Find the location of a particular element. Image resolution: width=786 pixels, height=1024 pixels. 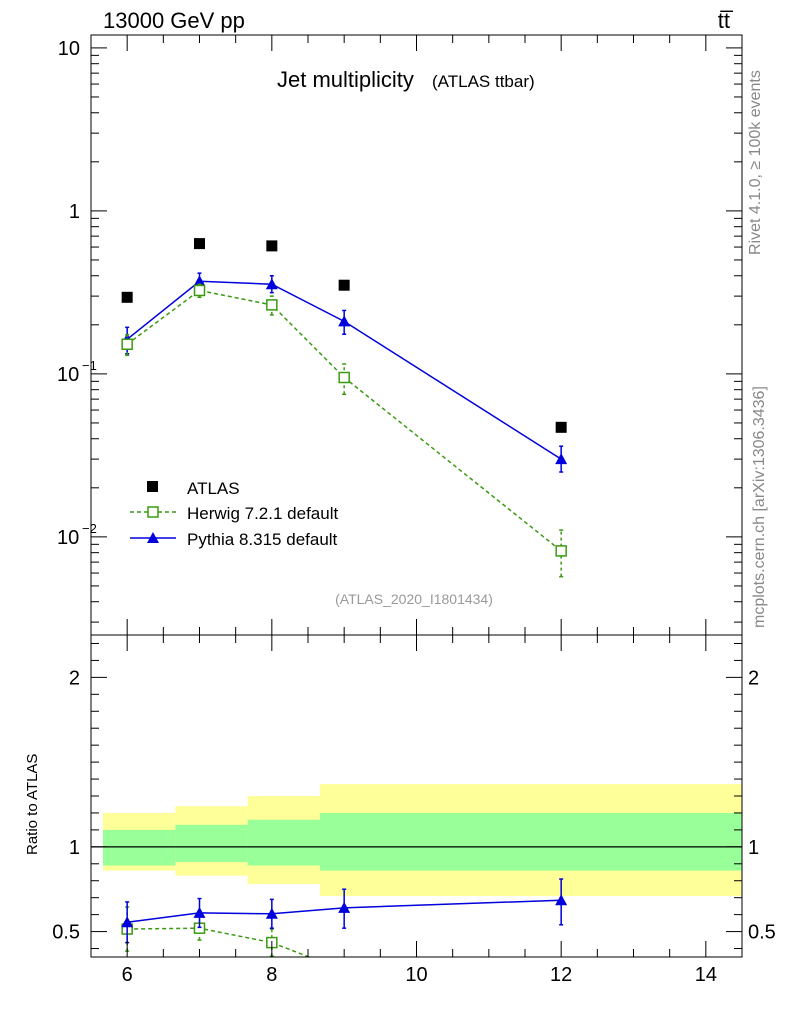

ratio-point-herwig is located at coordinates (344, 971).